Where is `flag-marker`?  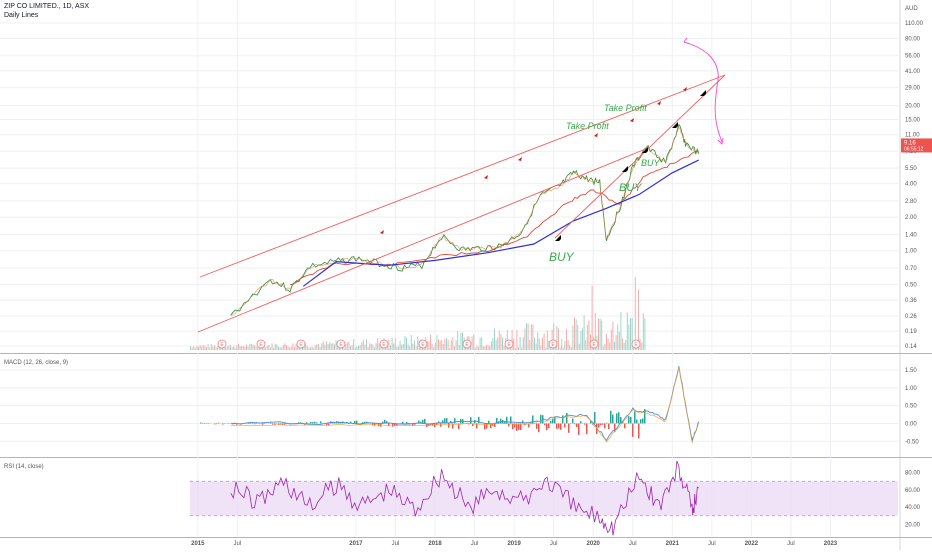 flag-marker is located at coordinates (659, 103).